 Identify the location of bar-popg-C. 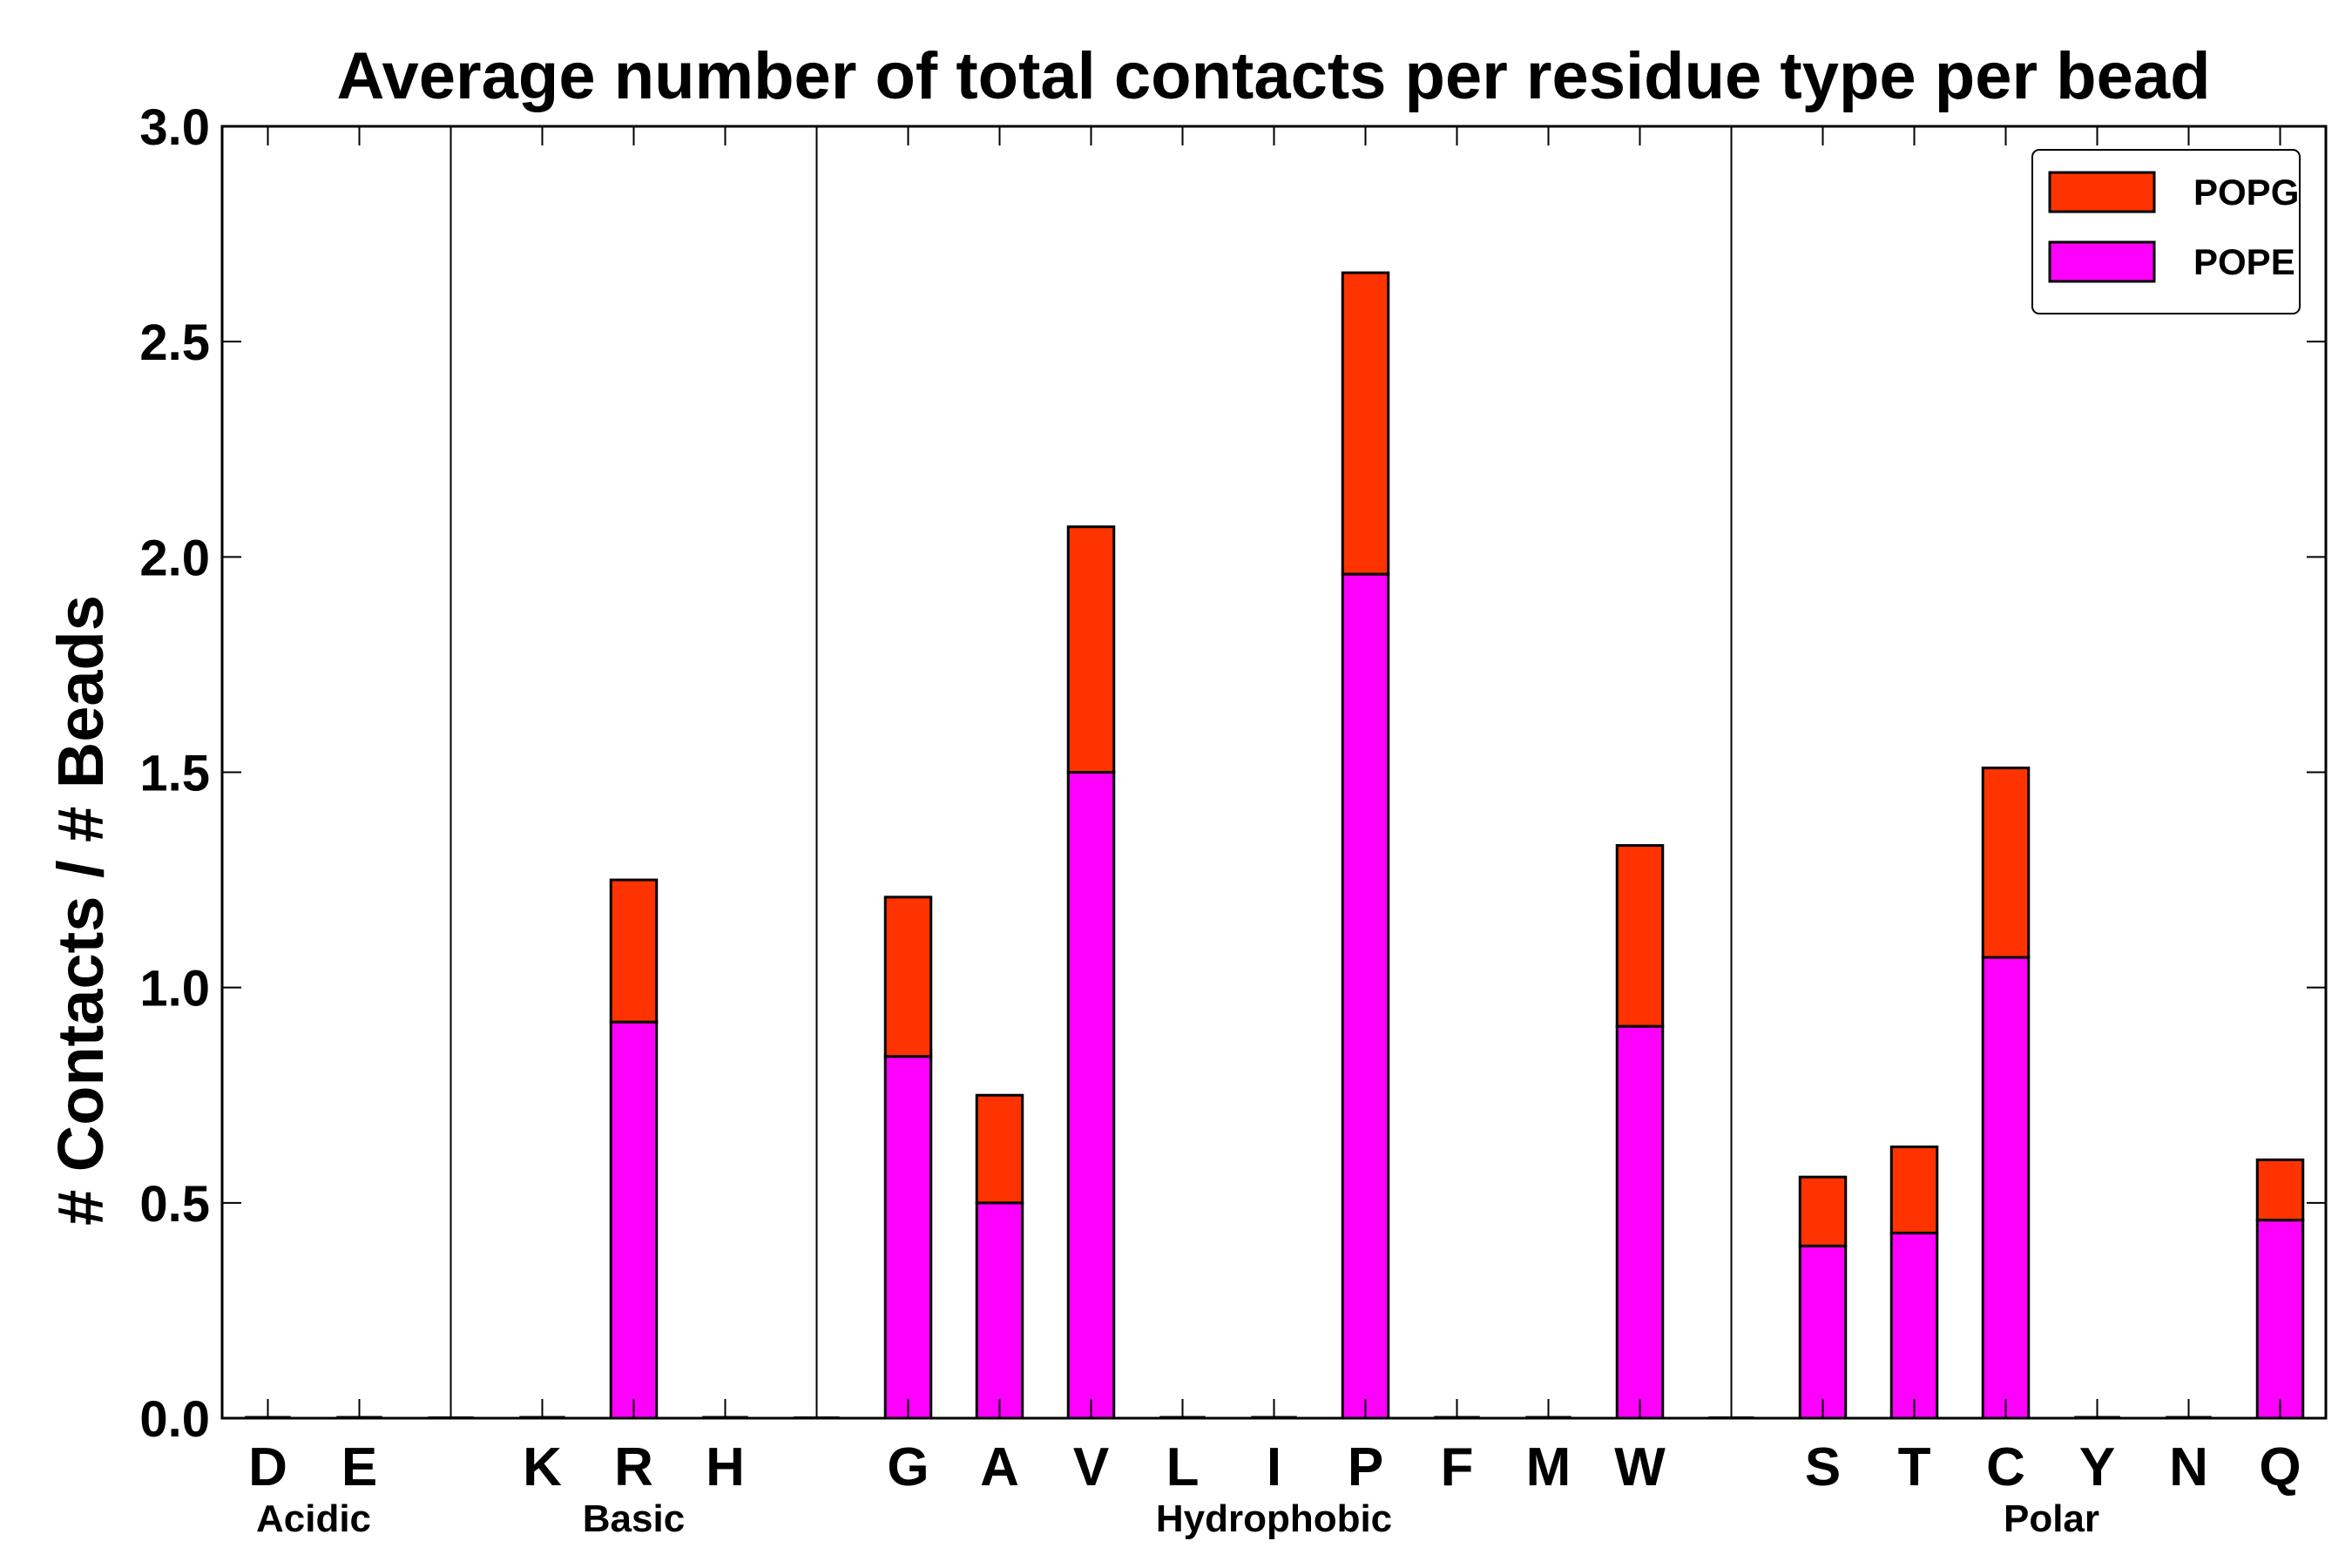
(2006, 863).